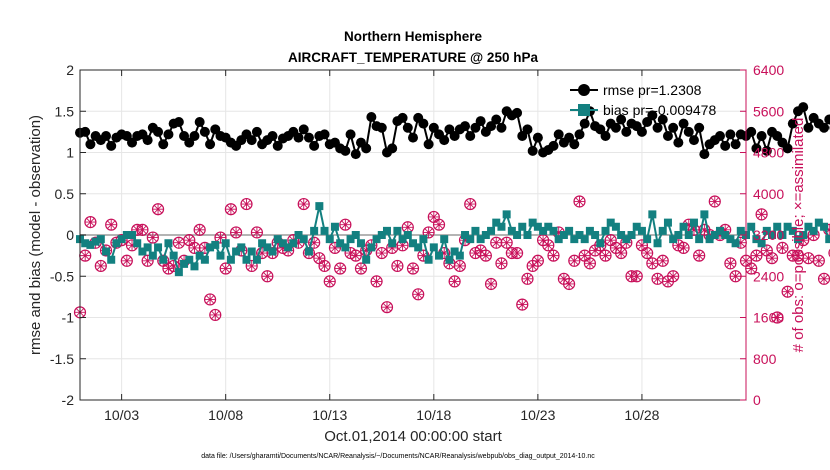 Image resolution: width=830 pixels, height=470 pixels. What do you see at coordinates (659, 110) in the screenshot?
I see `legend-bias-label: bias pr=-0.009478` at bounding box center [659, 110].